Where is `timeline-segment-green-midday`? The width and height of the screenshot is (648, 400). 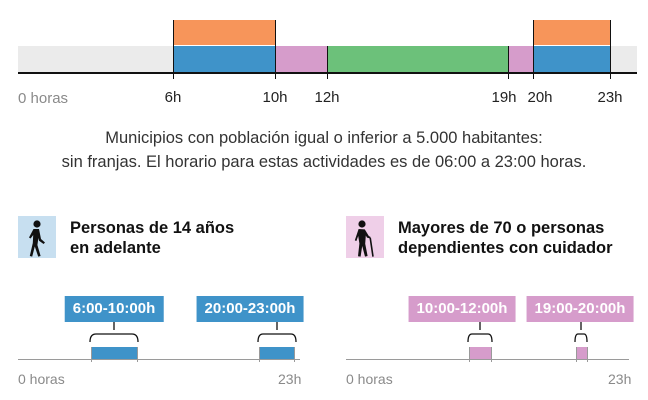
timeline-segment-green-midday is located at coordinates (418, 59).